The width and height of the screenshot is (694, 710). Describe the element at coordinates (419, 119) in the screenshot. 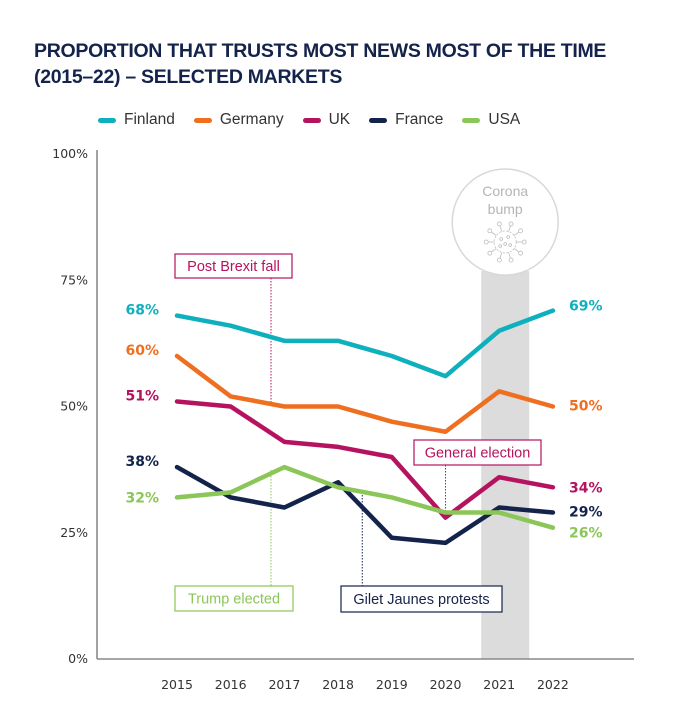

I see `legend-label-france: France` at that location.